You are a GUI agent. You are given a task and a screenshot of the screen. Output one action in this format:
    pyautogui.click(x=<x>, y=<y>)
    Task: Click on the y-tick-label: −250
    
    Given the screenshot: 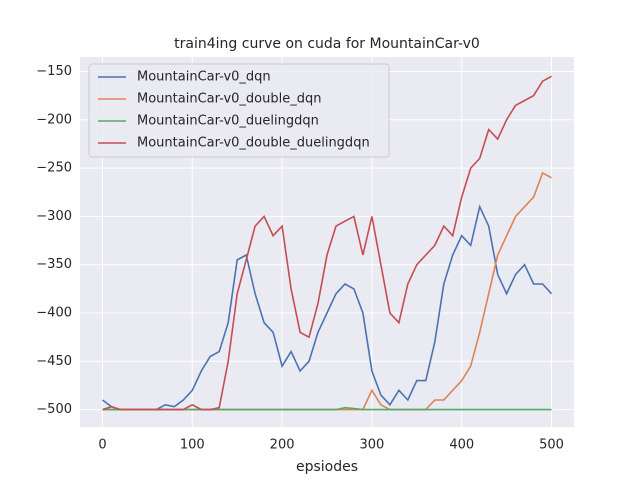 What is the action you would take?
    pyautogui.click(x=54, y=168)
    